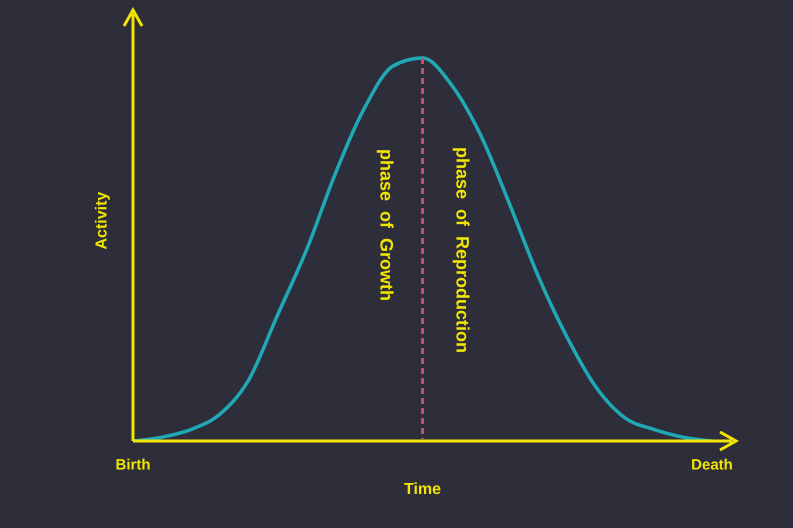  Describe the element at coordinates (386, 225) in the screenshot. I see `annotation: phase of Growth` at that location.